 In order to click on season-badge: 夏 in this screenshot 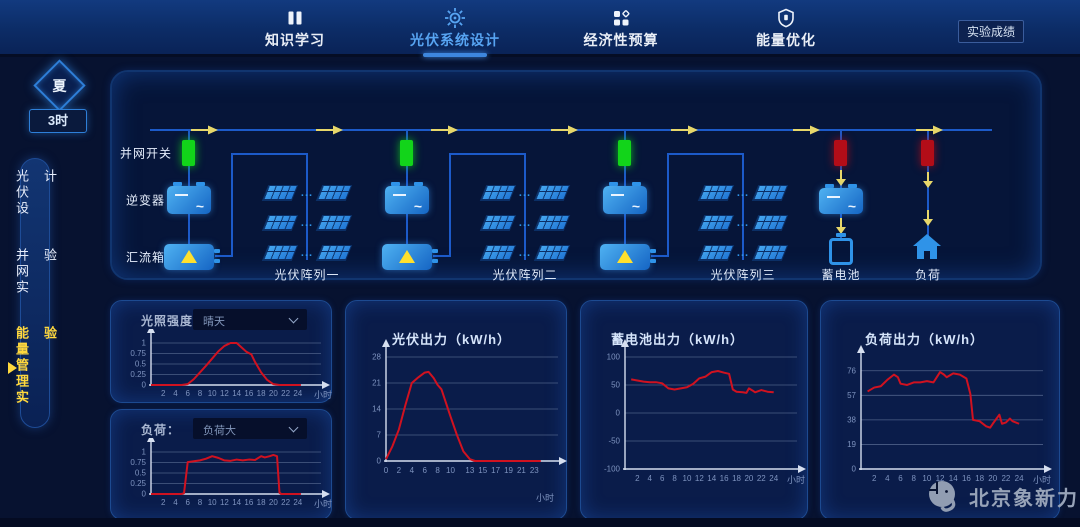, I will do `click(59, 85)`.